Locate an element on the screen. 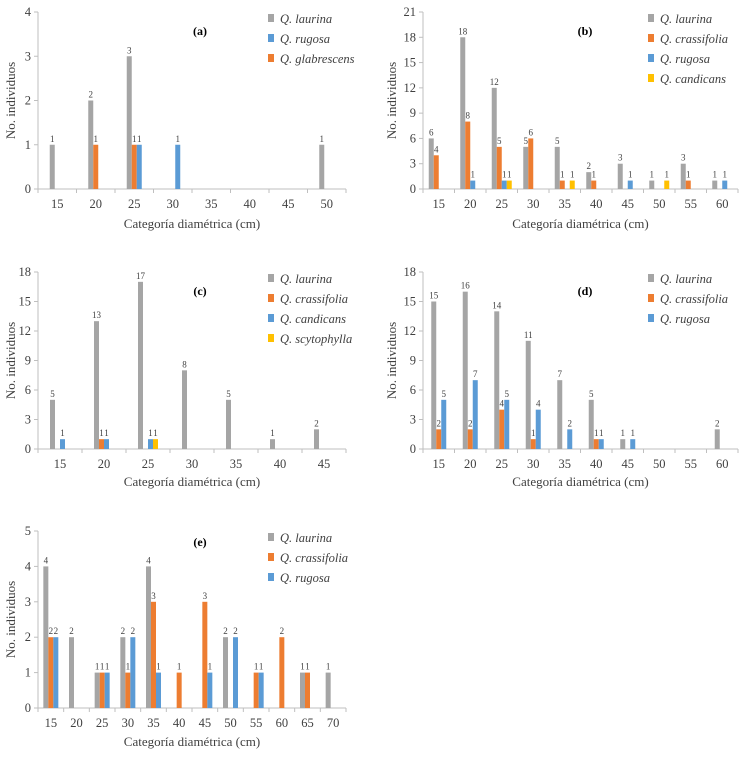  legend-entry: Q. candicans is located at coordinates (313, 319).